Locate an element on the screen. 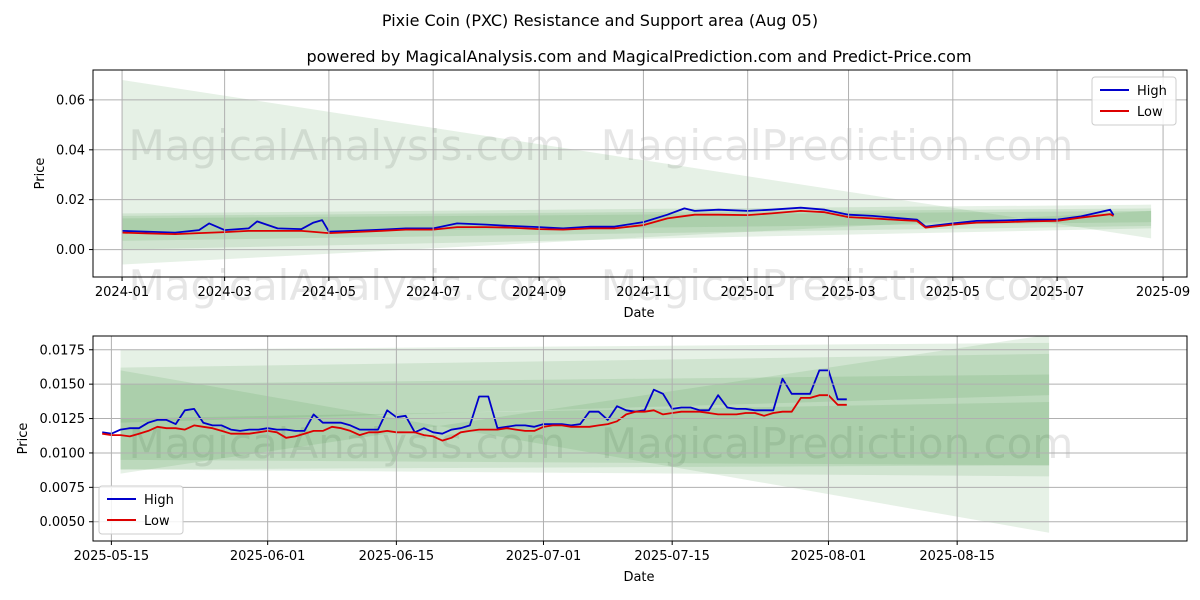 The width and height of the screenshot is (1200, 600). x-tick-label: 2025-08-15 is located at coordinates (957, 556).